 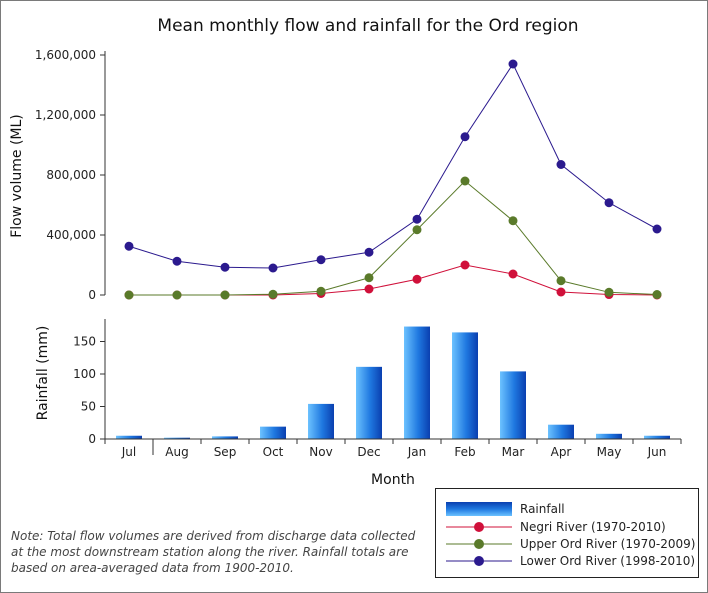 What do you see at coordinates (561, 452) in the screenshot?
I see `x-tick-label: Apr` at bounding box center [561, 452].